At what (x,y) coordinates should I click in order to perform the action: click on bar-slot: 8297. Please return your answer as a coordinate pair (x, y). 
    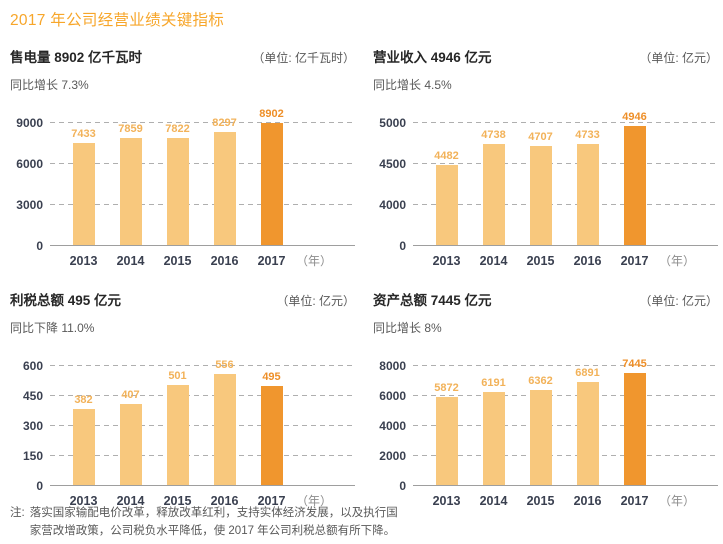
    Looking at the image, I should click on (224, 181).